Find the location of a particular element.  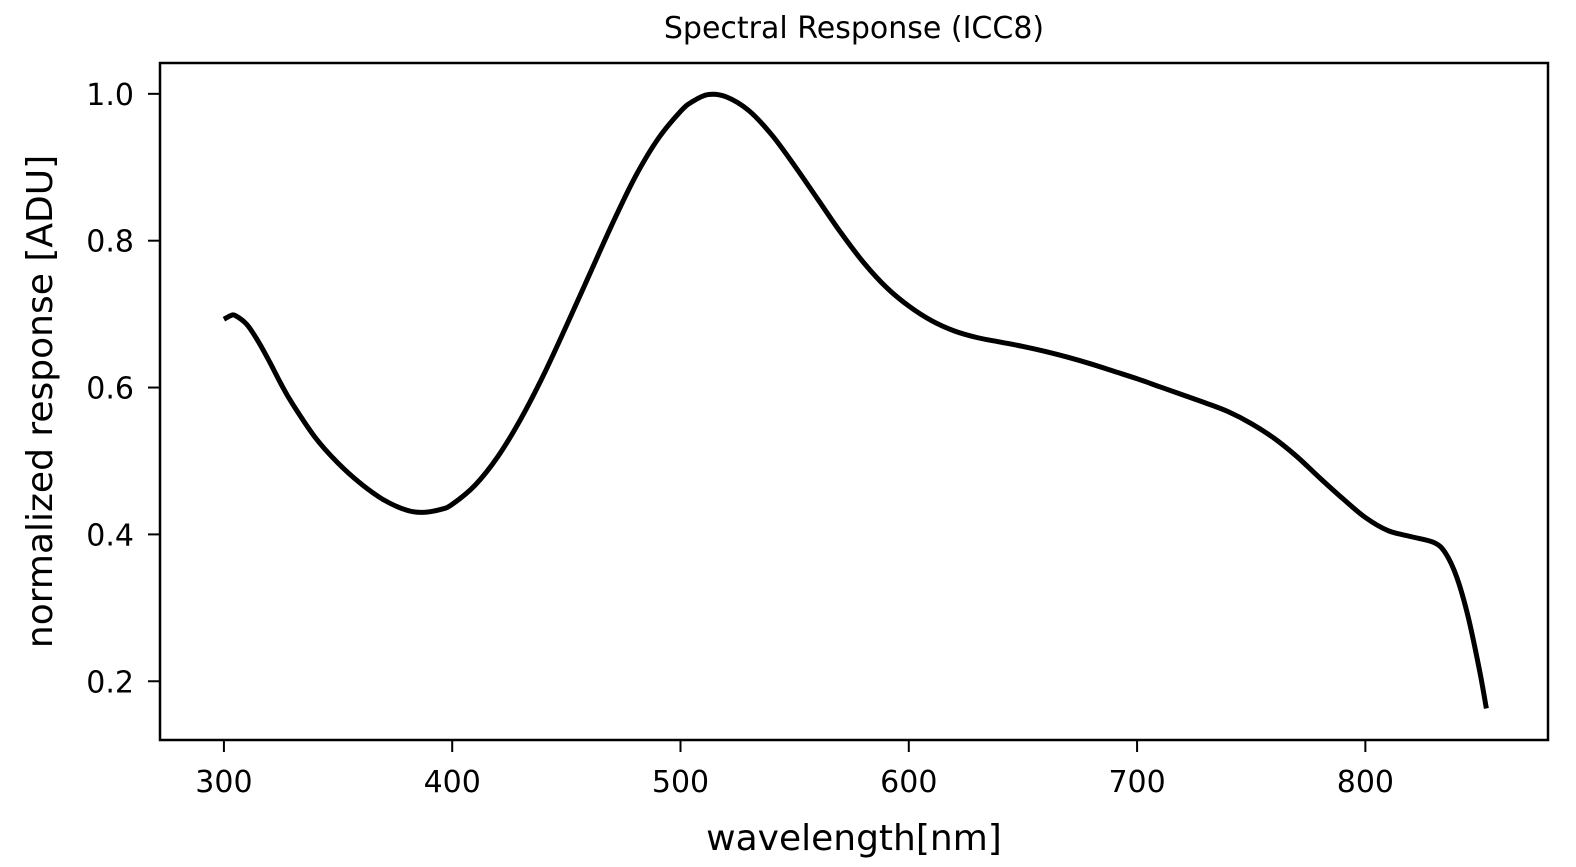

y-axis: 0.2 0.4 0.6 0.8 1.0 is located at coordinates (123, 389).